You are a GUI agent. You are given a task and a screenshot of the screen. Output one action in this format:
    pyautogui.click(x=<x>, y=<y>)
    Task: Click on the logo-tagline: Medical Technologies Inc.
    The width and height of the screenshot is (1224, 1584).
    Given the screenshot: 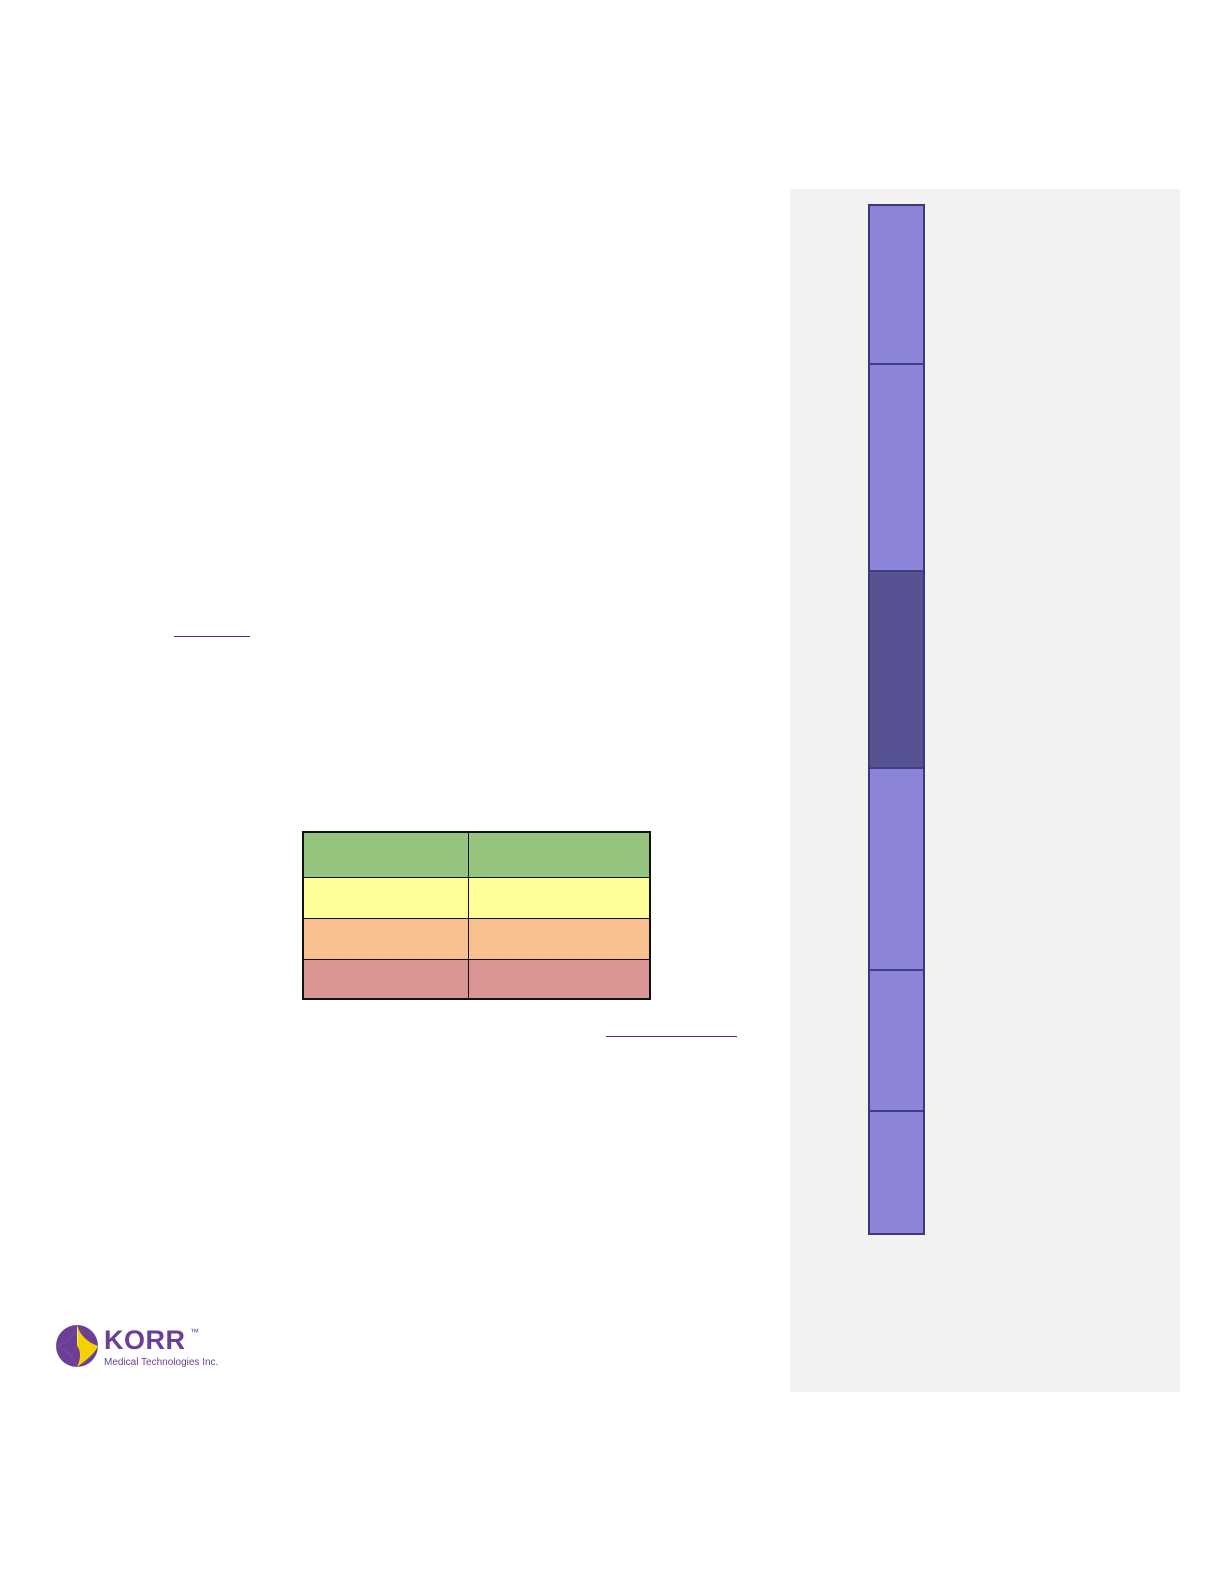 What is the action you would take?
    pyautogui.click(x=161, y=1362)
    